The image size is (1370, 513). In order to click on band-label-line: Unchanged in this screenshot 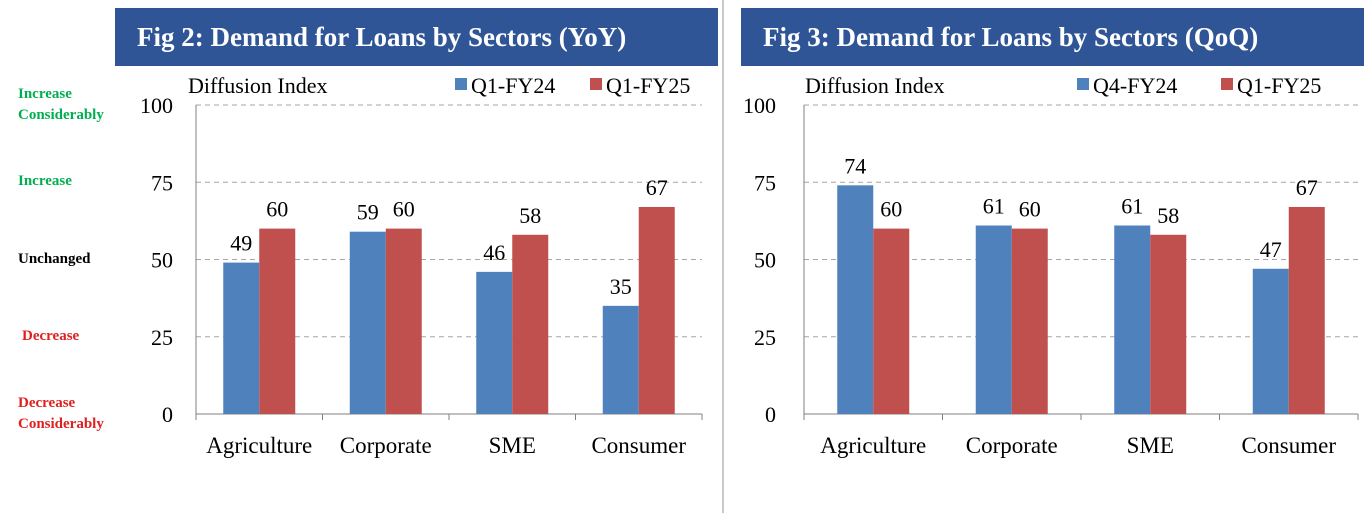, I will do `click(54, 258)`.